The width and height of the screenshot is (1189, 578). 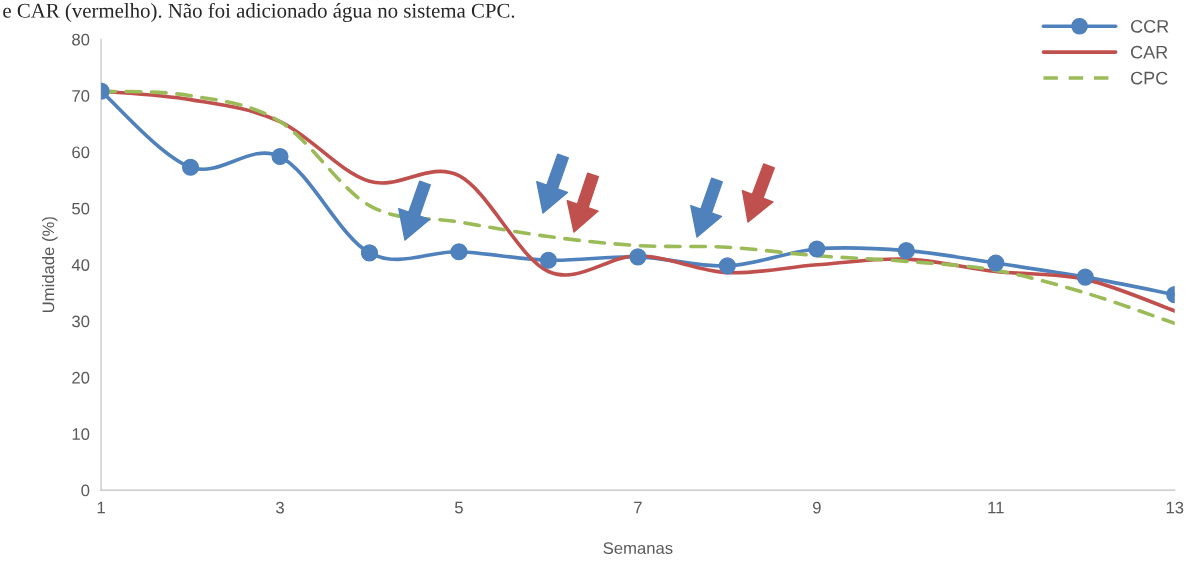 I want to click on x-axis-title: Semanas, so click(x=638, y=548).